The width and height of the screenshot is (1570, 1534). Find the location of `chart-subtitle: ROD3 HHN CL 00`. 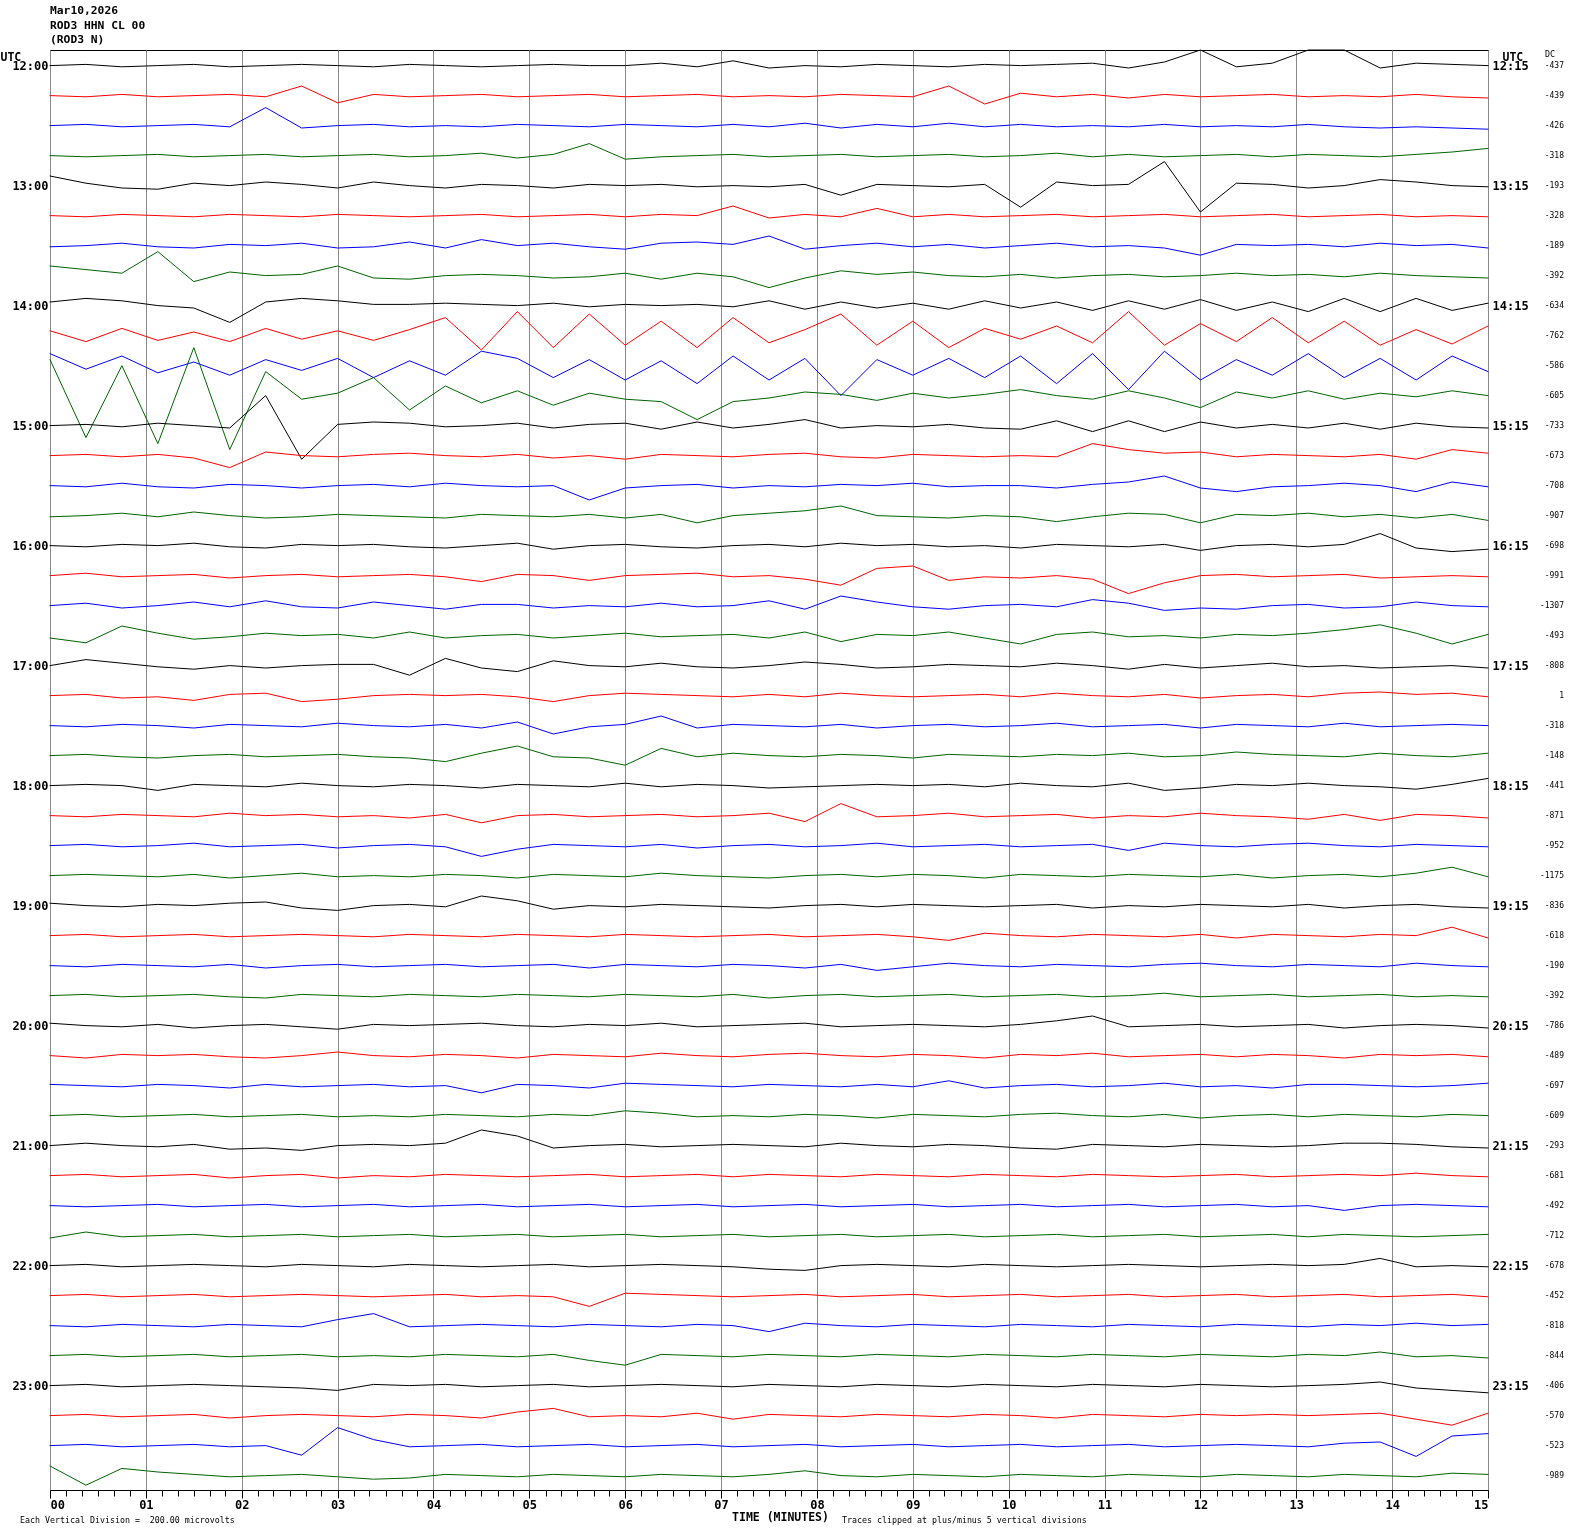

chart-subtitle: ROD3 HHN CL 00 is located at coordinates (98, 25).